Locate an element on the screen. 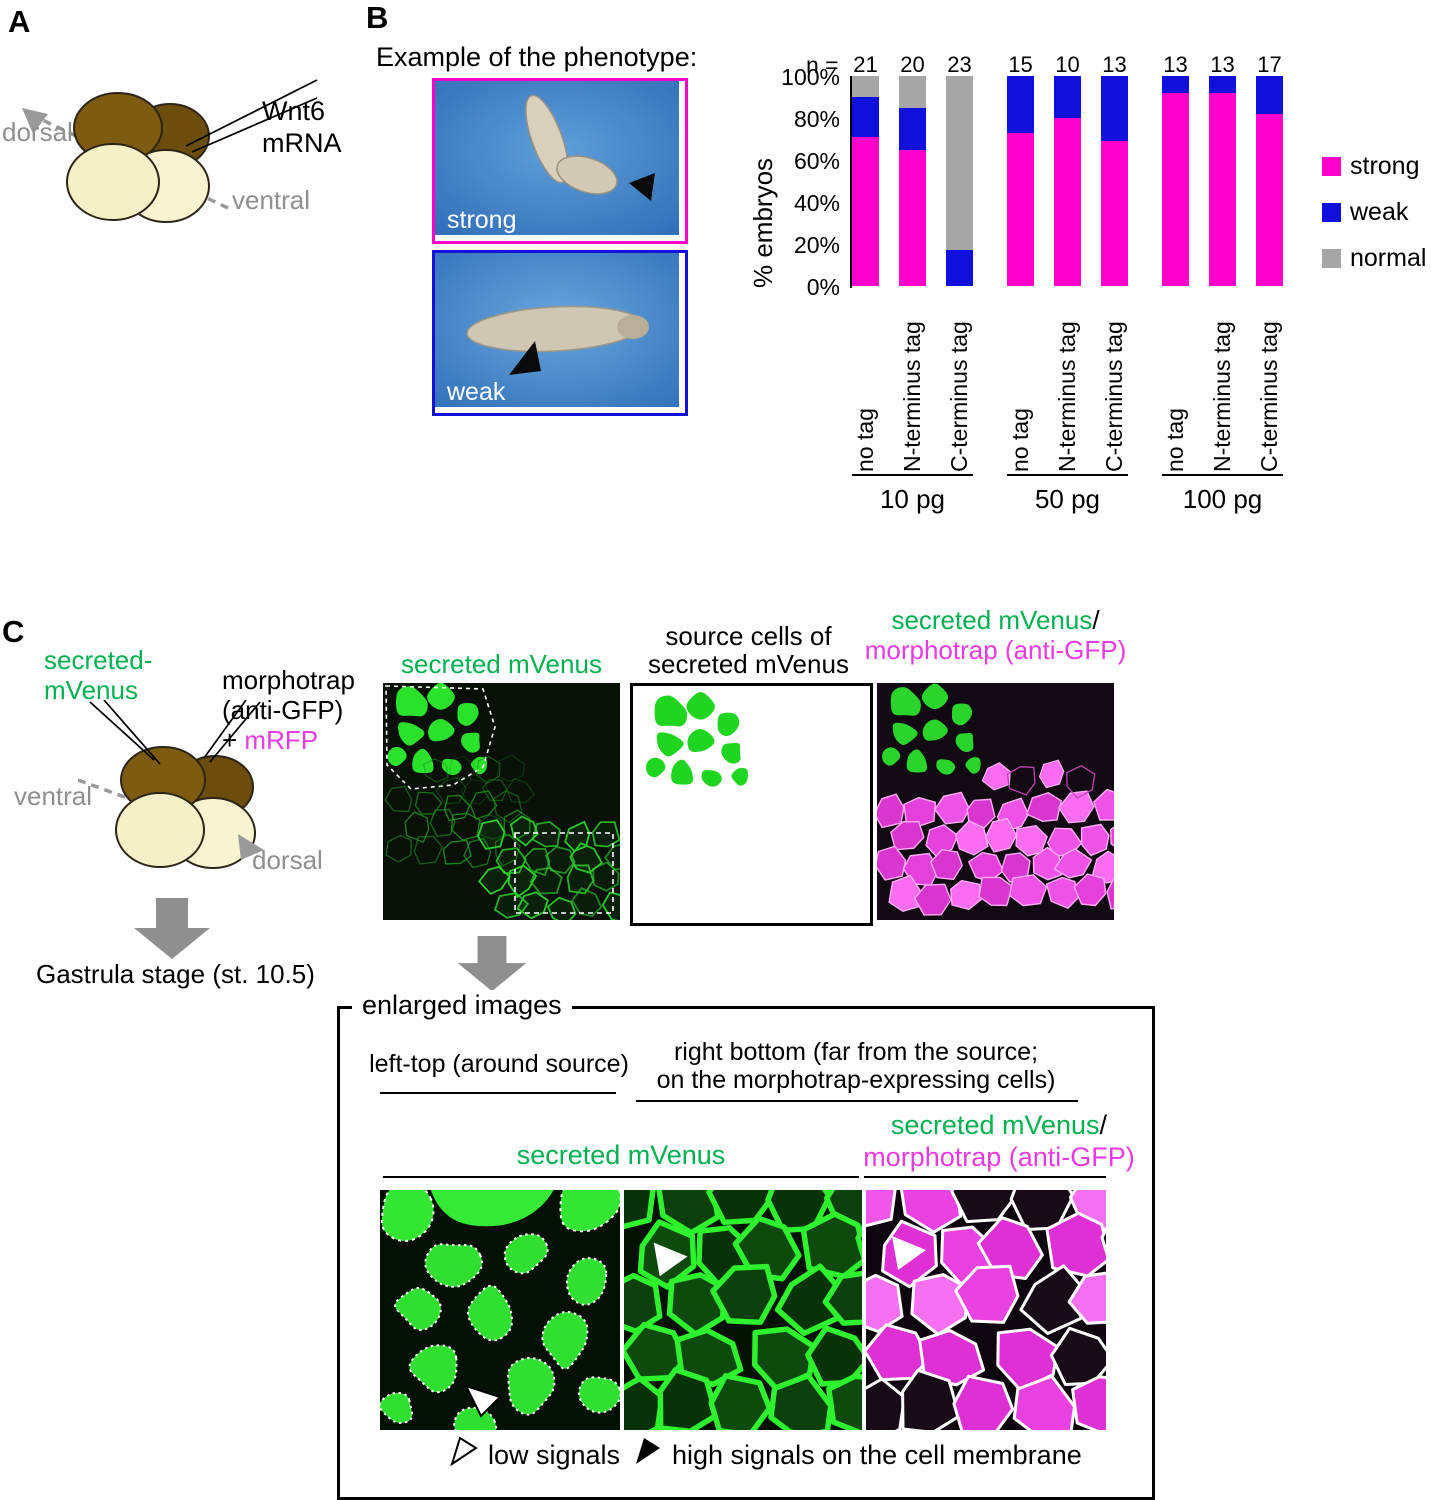  n-count: 10 is located at coordinates (1067, 64).